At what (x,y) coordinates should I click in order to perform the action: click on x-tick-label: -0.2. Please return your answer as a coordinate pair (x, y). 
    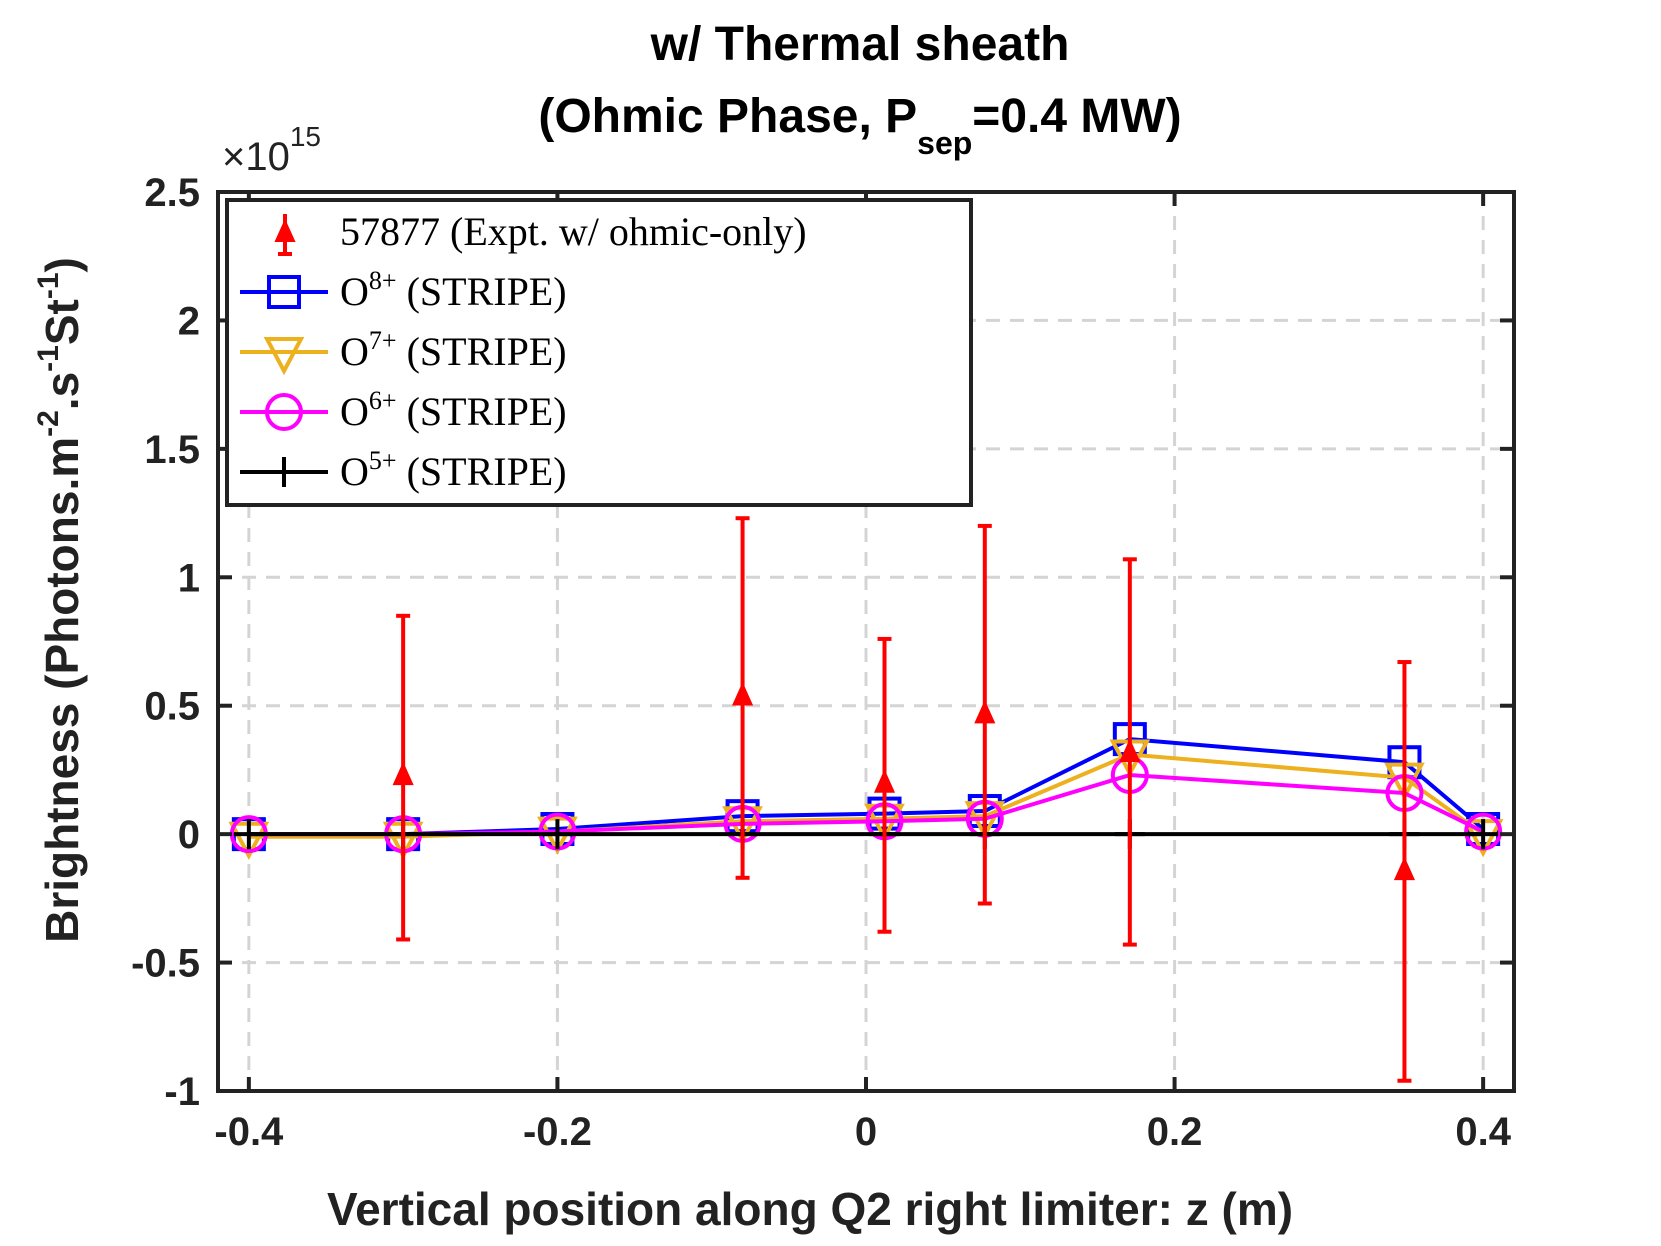
    Looking at the image, I should click on (557, 1132).